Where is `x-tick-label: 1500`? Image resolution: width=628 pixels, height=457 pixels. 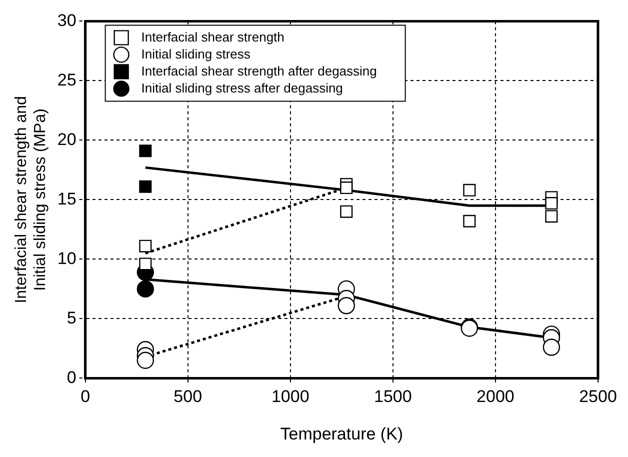 x-tick-label: 1500 is located at coordinates (393, 396).